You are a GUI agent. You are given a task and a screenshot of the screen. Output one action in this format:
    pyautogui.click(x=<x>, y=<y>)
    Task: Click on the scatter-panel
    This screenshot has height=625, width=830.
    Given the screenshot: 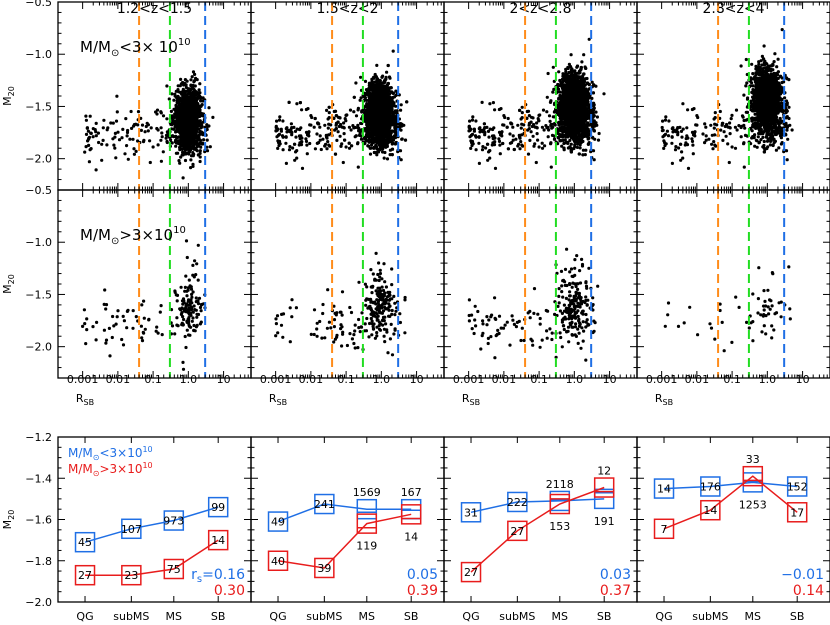 What is the action you would take?
    pyautogui.click(x=347, y=96)
    